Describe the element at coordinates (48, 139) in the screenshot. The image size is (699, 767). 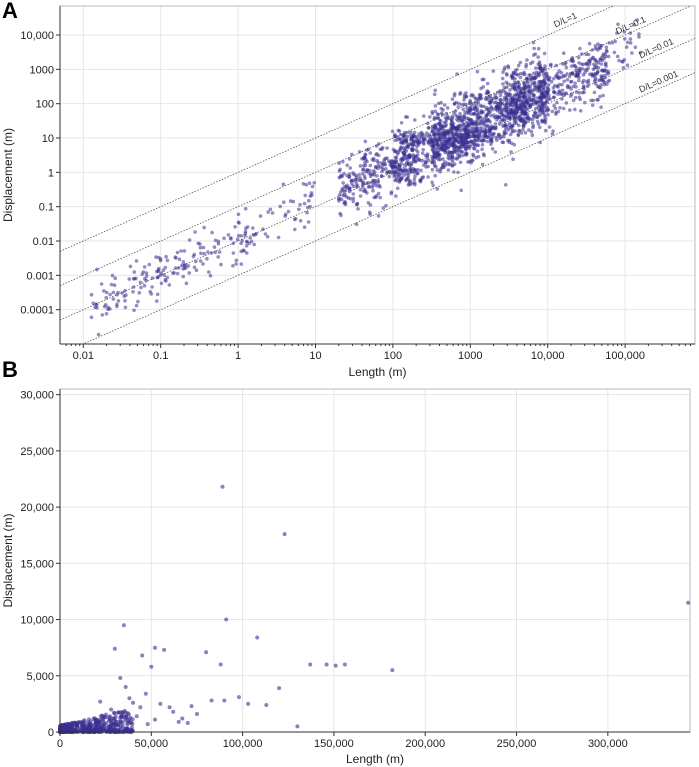
I see `y-tick-label: 10` at that location.